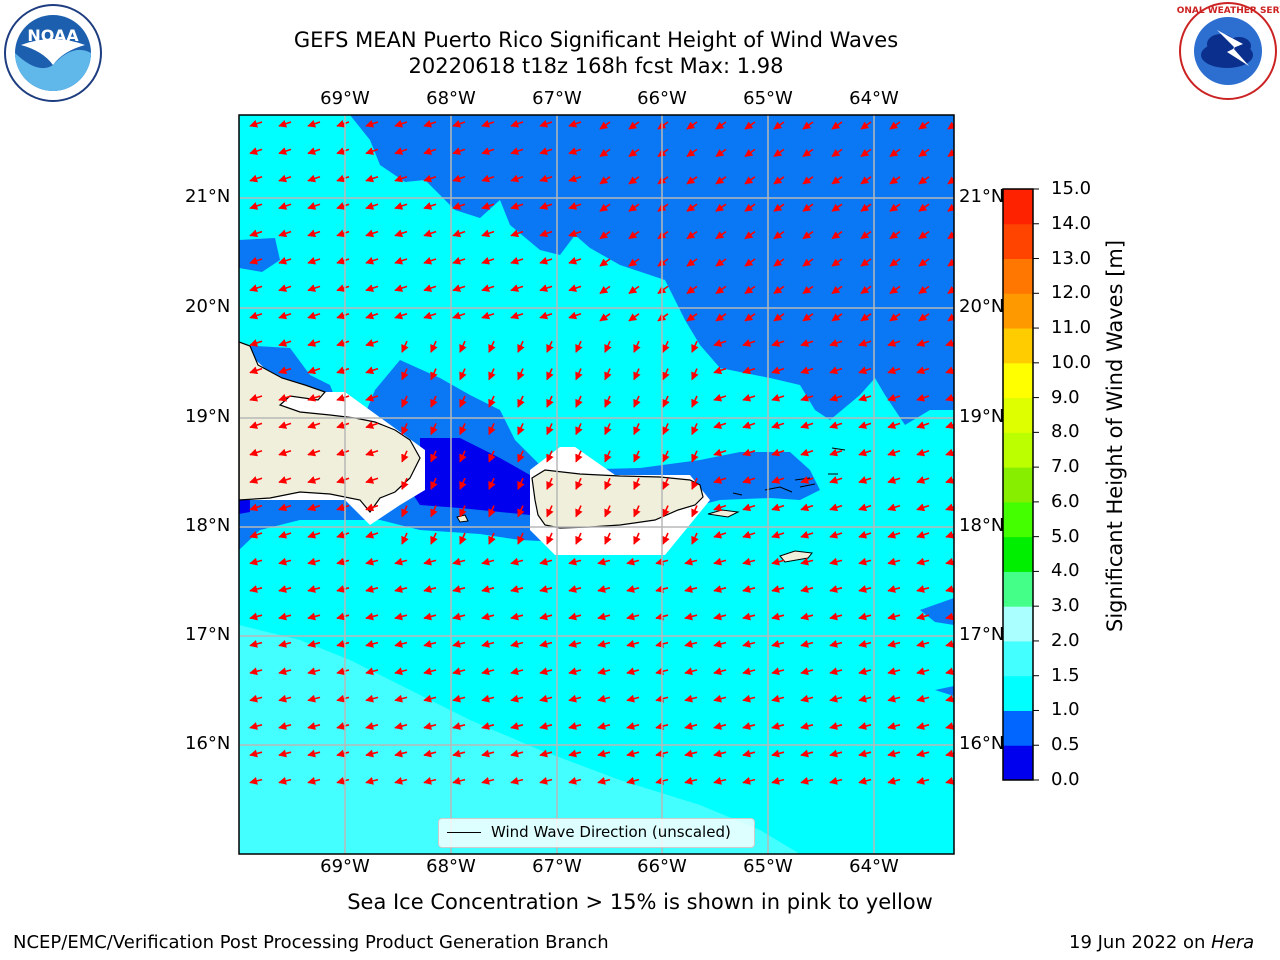  Describe the element at coordinates (464, 832) in the screenshot. I see `legend-line-swatch` at that location.